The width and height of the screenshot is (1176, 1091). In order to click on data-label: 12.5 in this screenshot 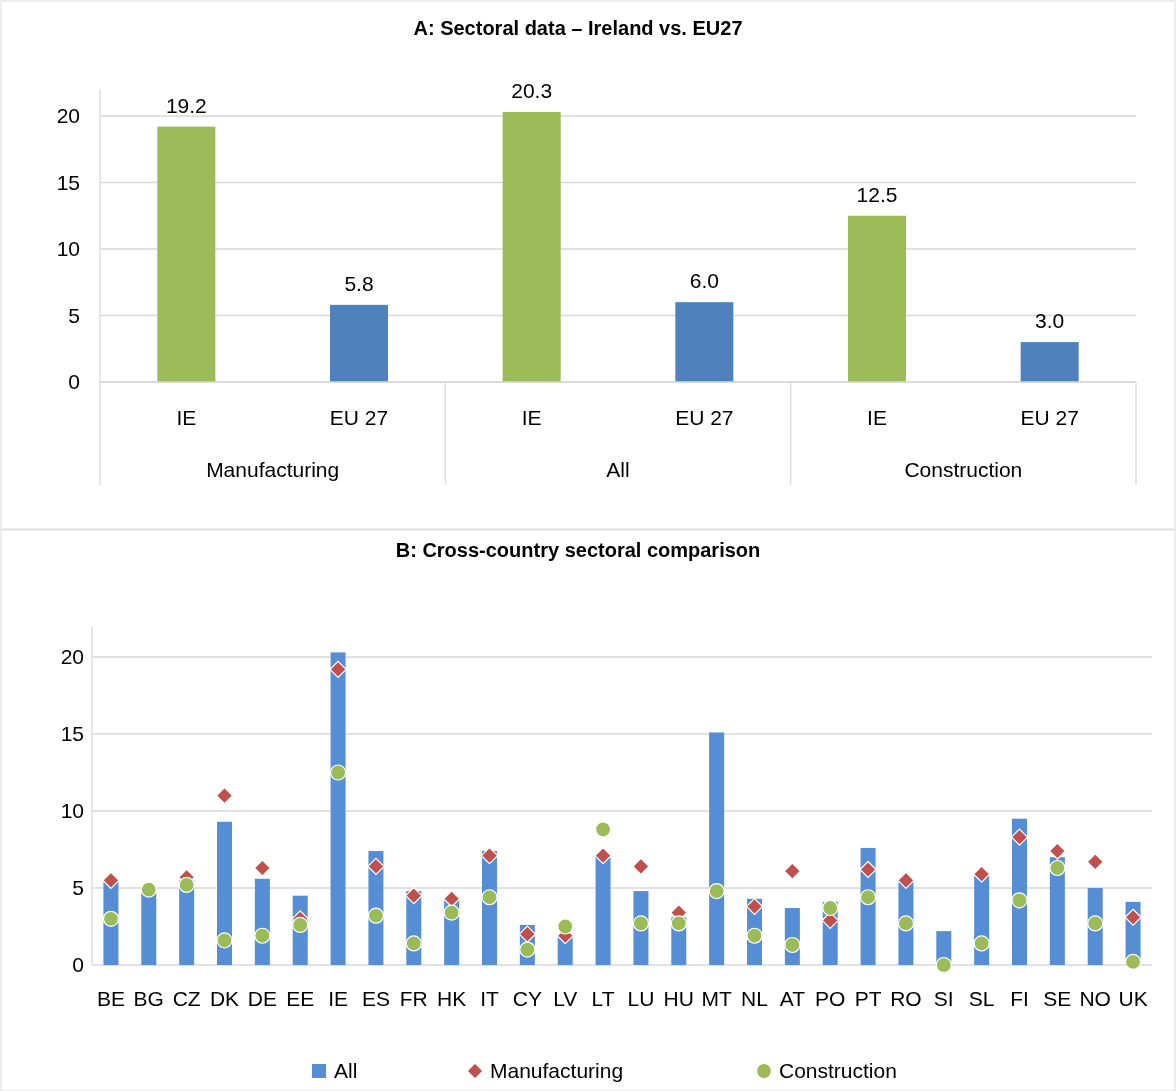, I will do `click(877, 194)`.